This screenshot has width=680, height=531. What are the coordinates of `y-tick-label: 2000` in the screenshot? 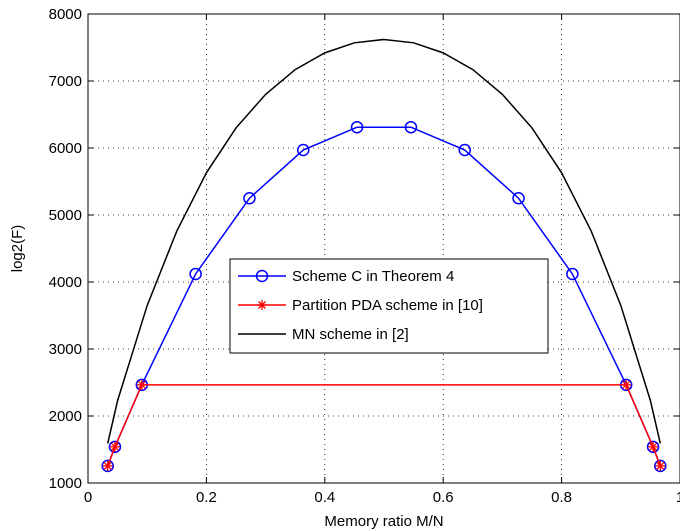 It's located at (65, 416).